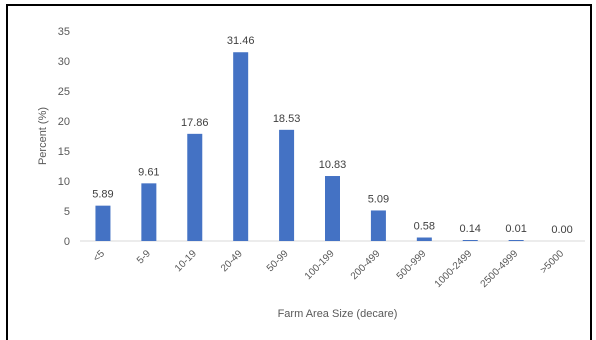 The height and width of the screenshot is (340, 596). What do you see at coordinates (64, 122) in the screenshot?
I see `y-tick-label: 20` at bounding box center [64, 122].